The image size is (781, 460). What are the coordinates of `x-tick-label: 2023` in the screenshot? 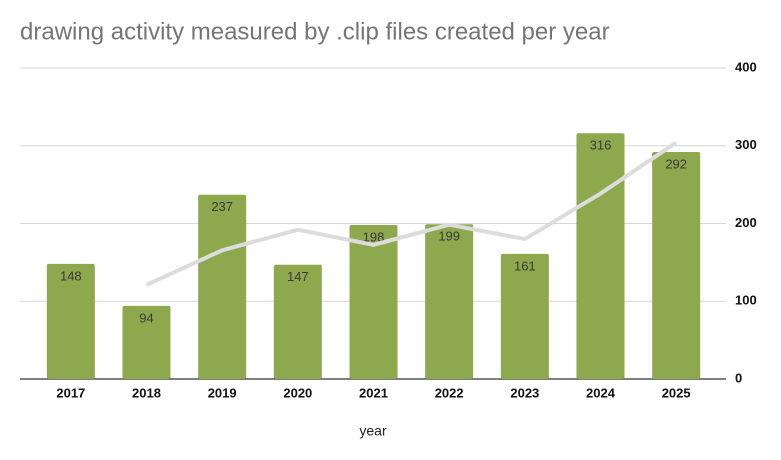 It's located at (524, 392).